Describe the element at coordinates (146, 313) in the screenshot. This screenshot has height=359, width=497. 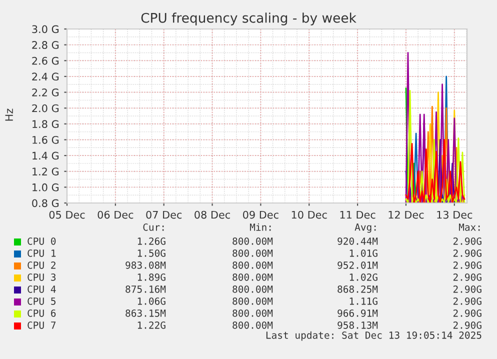
I see `text: 863.15M` at that location.